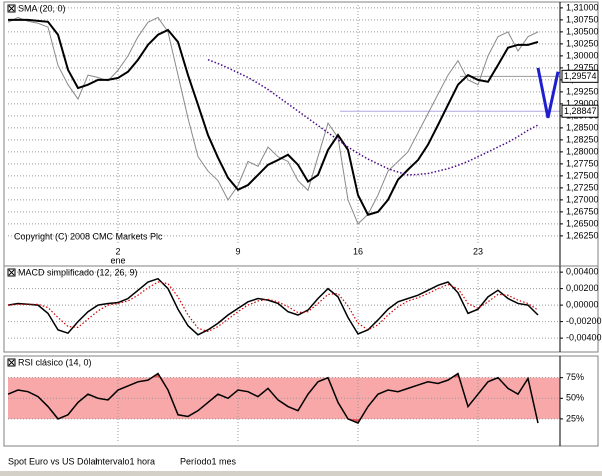 This screenshot has height=476, width=602. Describe the element at coordinates (575, 398) in the screenshot. I see `y-tick-label: 50%` at that location.